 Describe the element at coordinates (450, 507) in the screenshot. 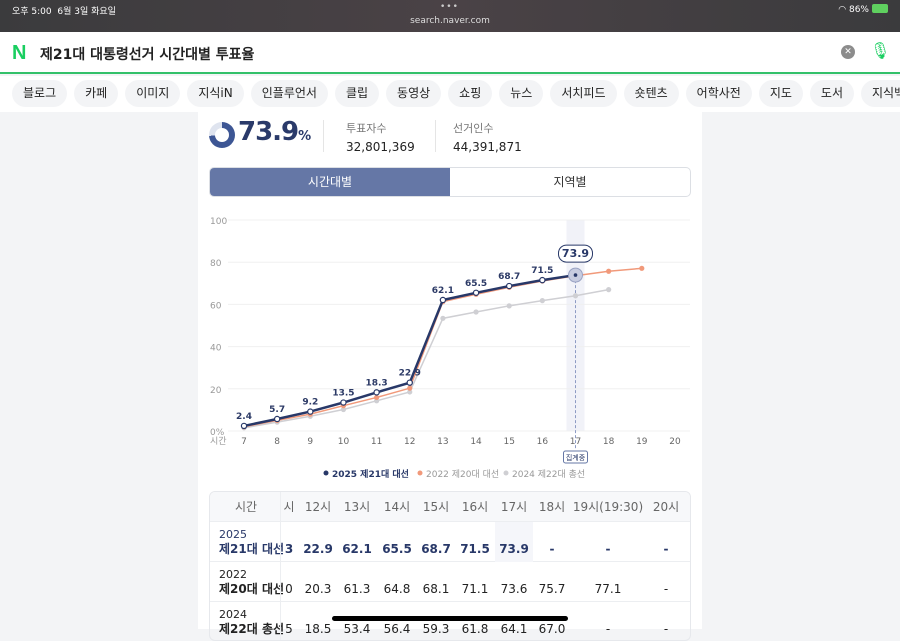

I see `table-header: 시간 시 12시 13시 14시 15시 16시 17시 18시 19시(19:30) 20시` at that location.